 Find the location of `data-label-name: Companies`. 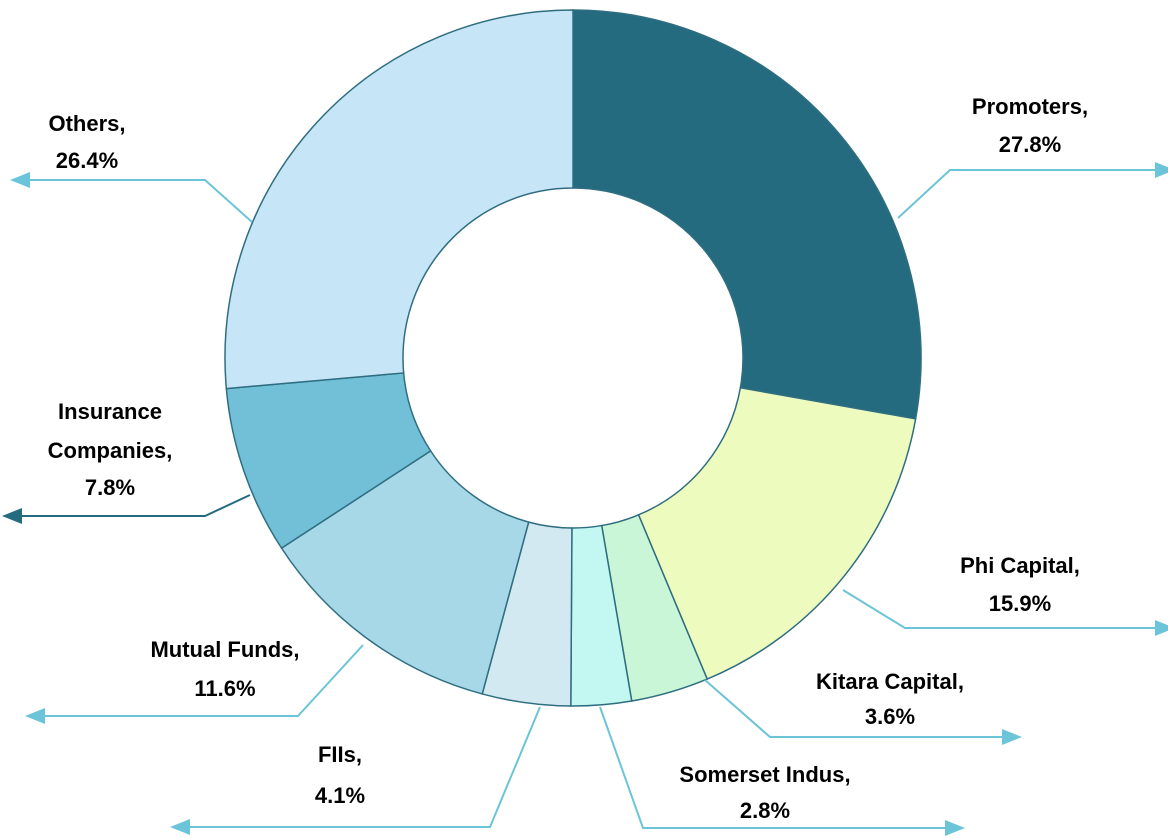

data-label-name: Companies is located at coordinates (107, 450).